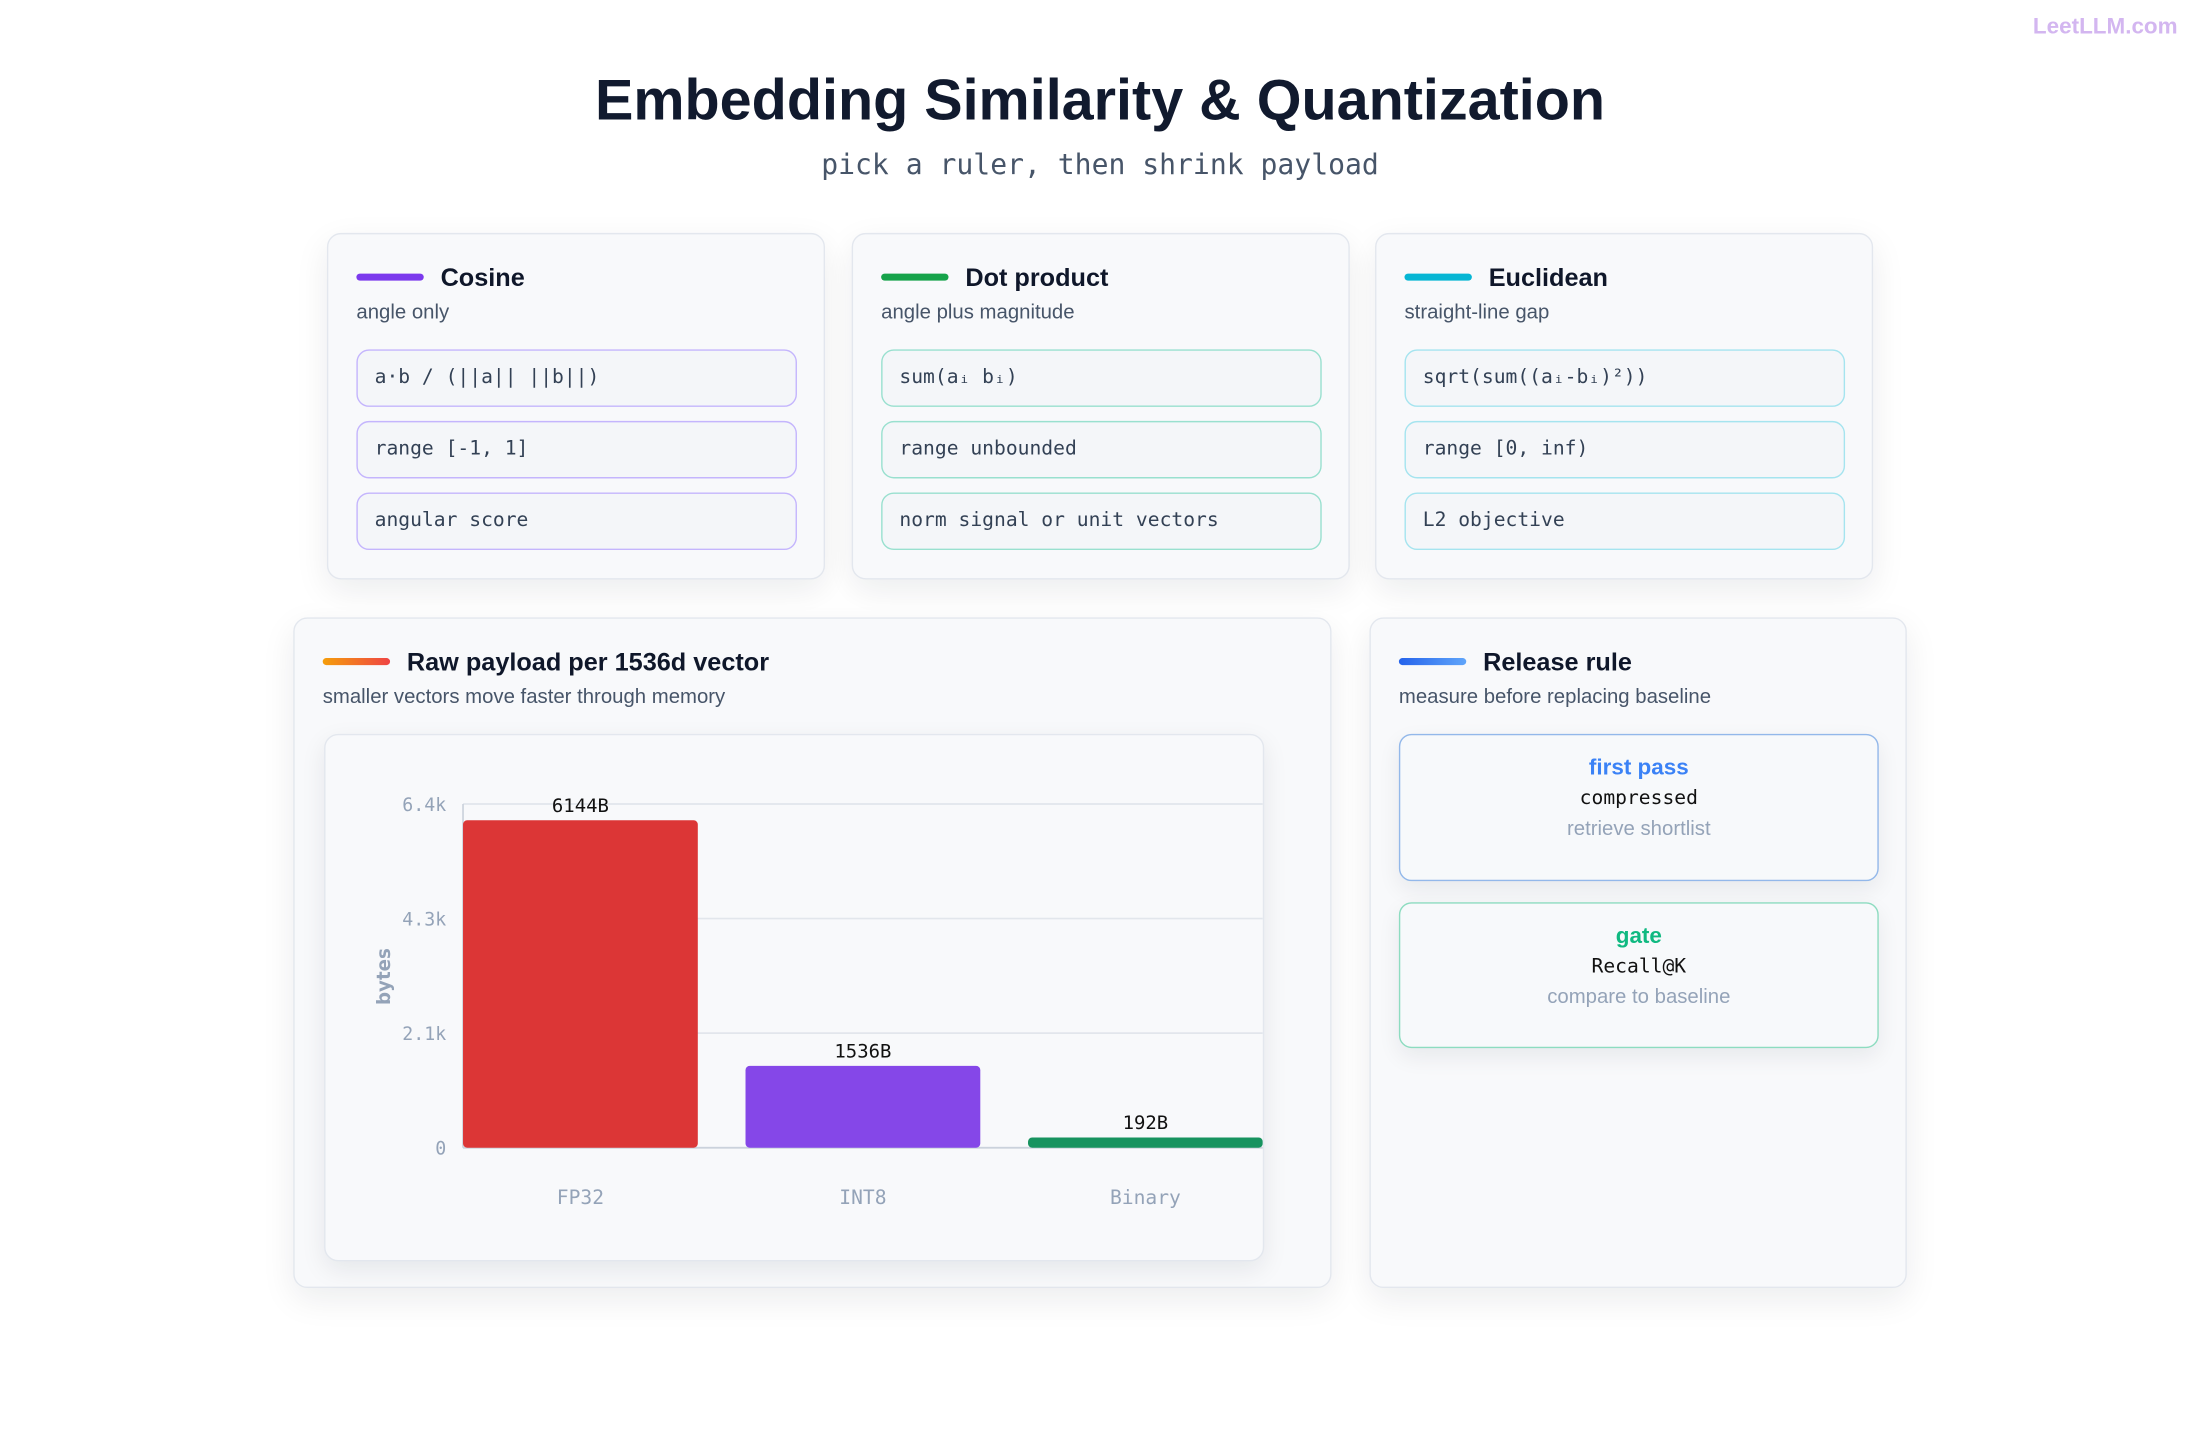 The image size is (2200, 1440). I want to click on metric-subtitle: straight-line gap, so click(1477, 313).